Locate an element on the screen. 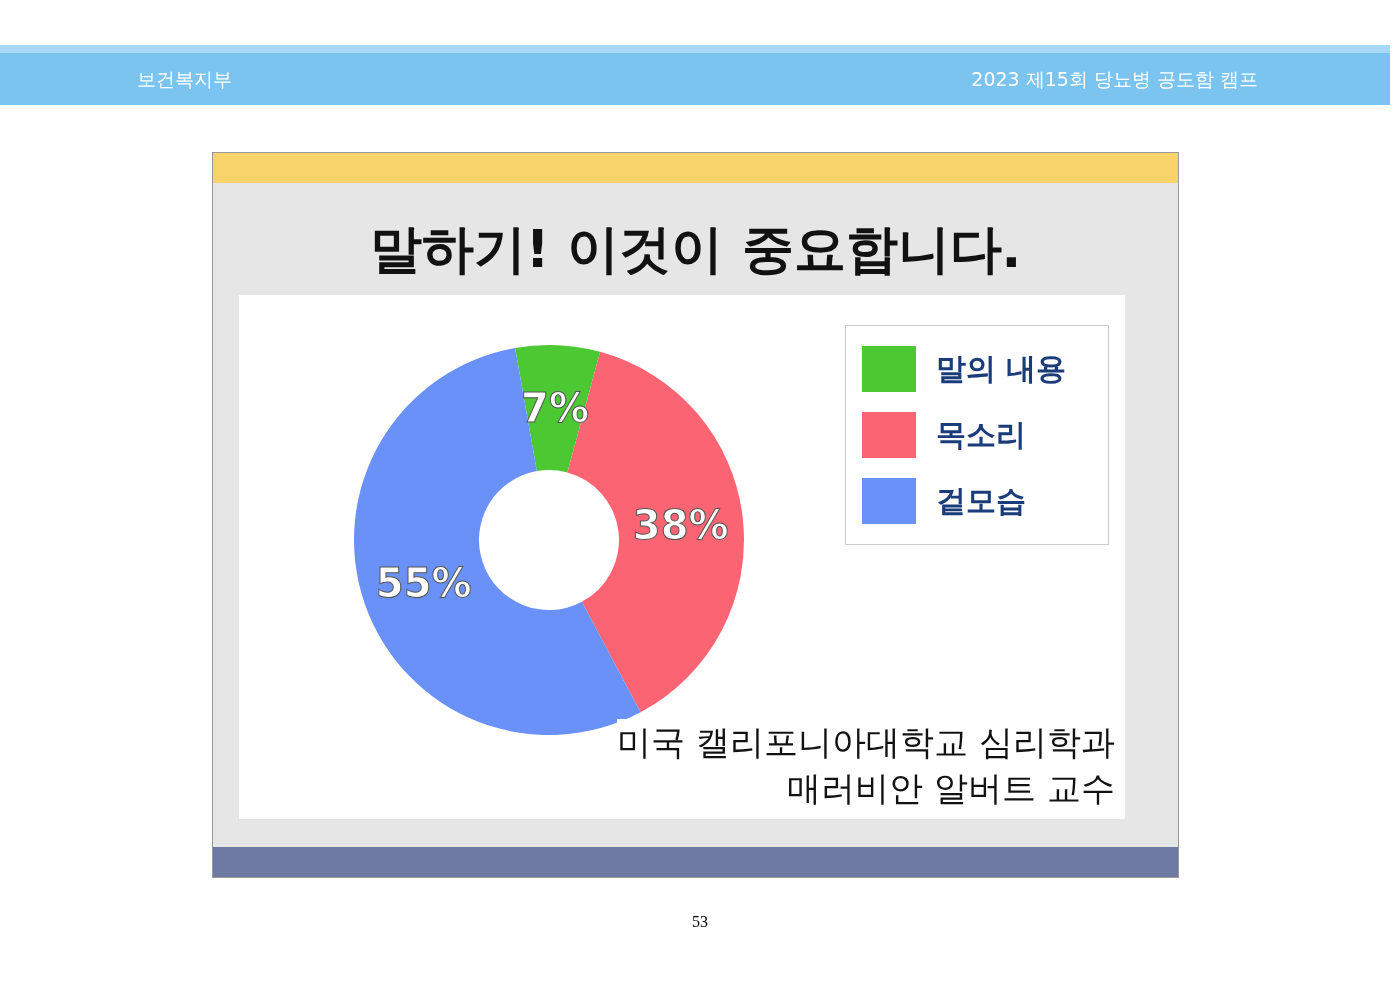 Image resolution: width=1400 pixels, height=990 pixels. legend-label: 겉모습 is located at coordinates (981, 500).